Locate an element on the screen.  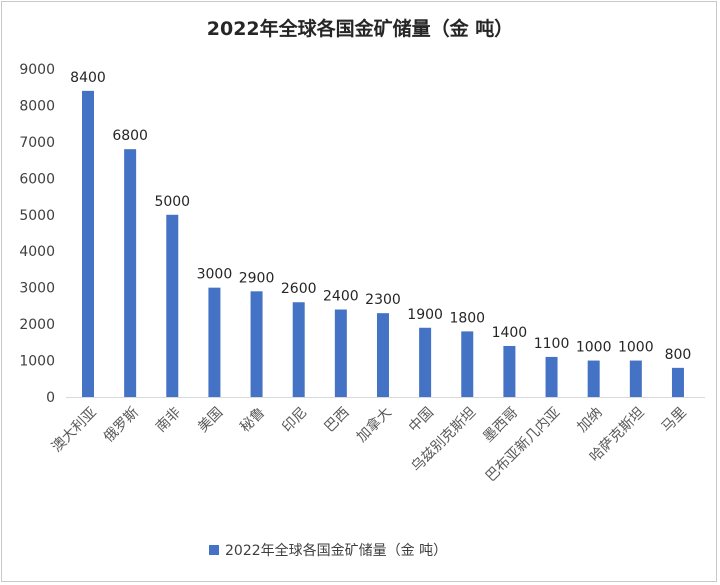
legend-swatch is located at coordinates (214, 550).